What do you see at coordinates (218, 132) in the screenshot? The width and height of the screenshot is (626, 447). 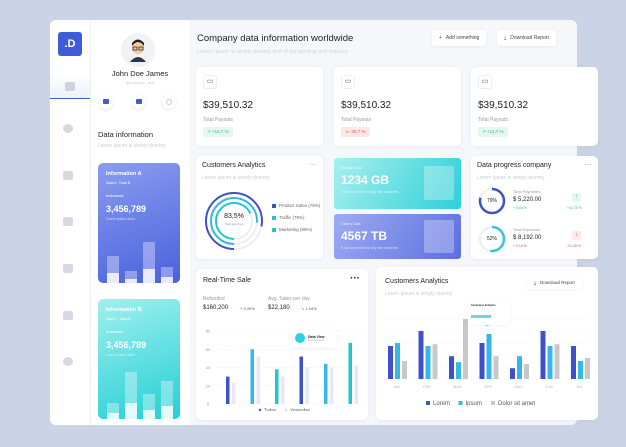 I see `stat-change-badge: ↗ +12,7 %` at bounding box center [218, 132].